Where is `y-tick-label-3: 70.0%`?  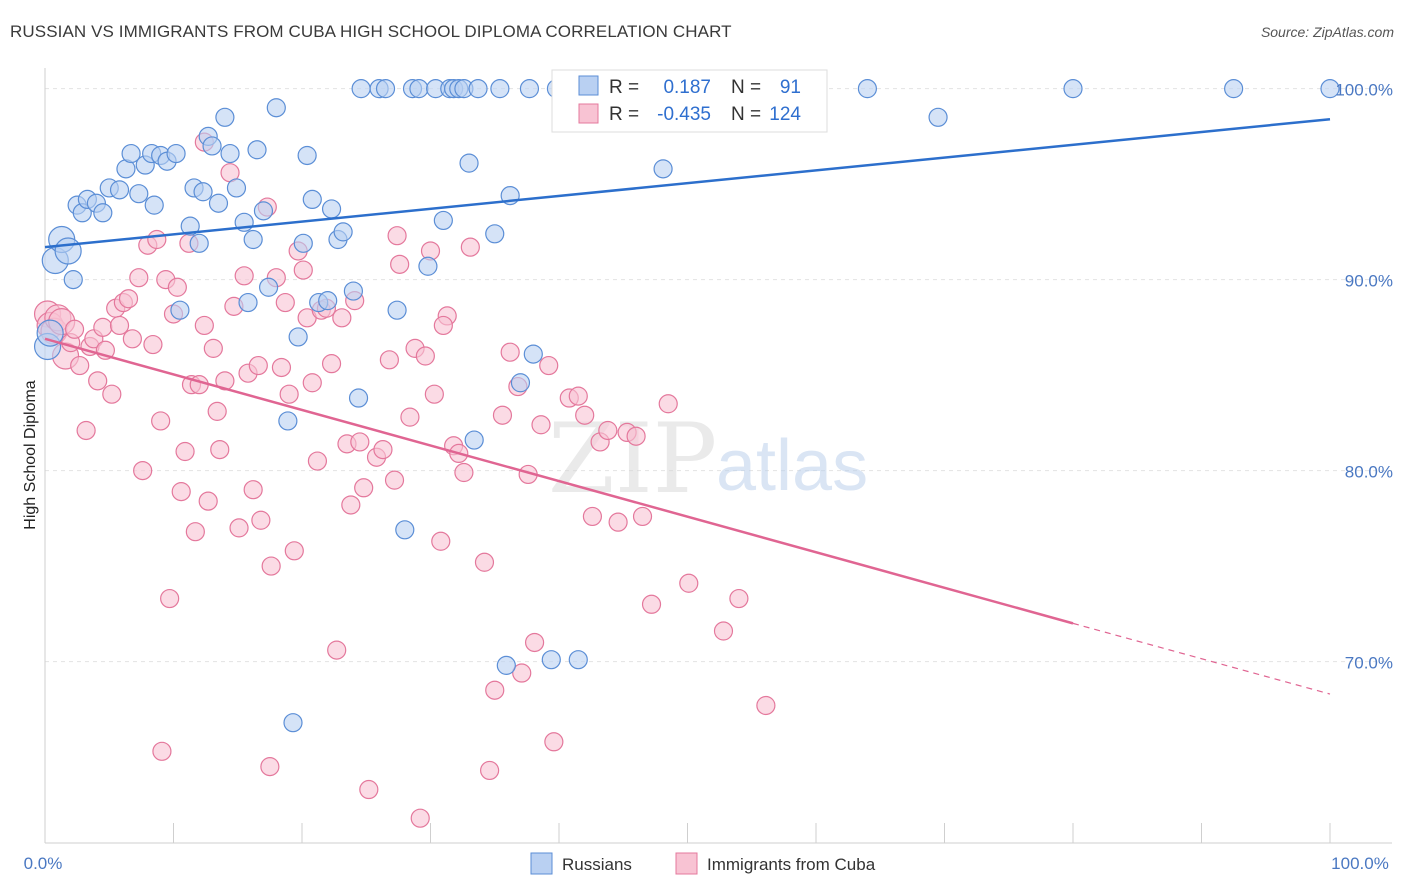 y-tick-label-3: 70.0% is located at coordinates (1369, 663).